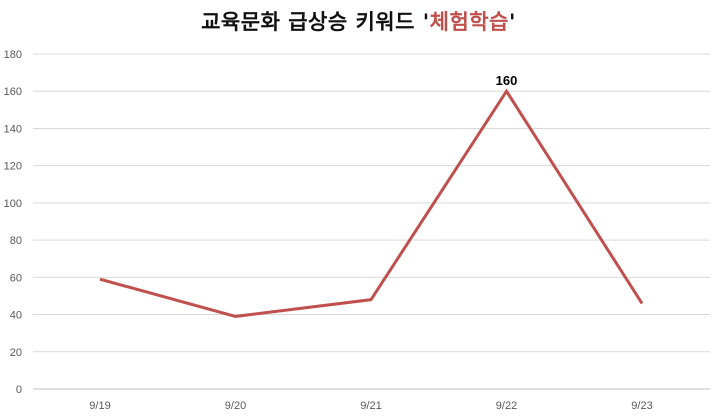 The width and height of the screenshot is (717, 417). Describe the element at coordinates (235, 406) in the screenshot. I see `x-tick-label: 9/20` at that location.